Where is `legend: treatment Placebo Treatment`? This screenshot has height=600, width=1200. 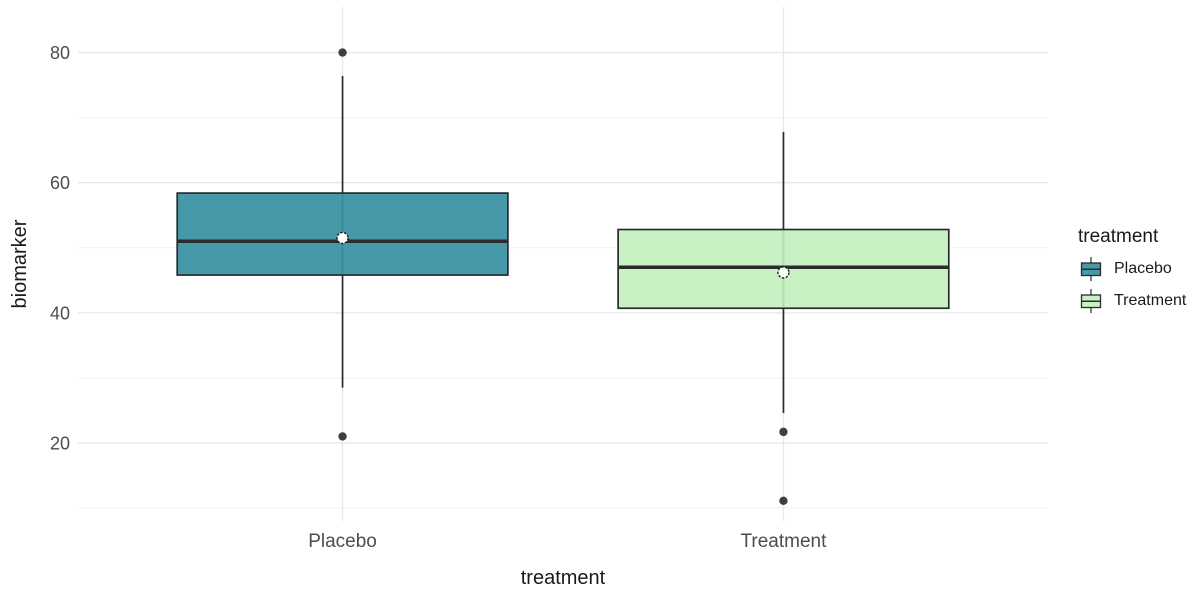
legend: treatment Placebo Treatment is located at coordinates (1132, 270).